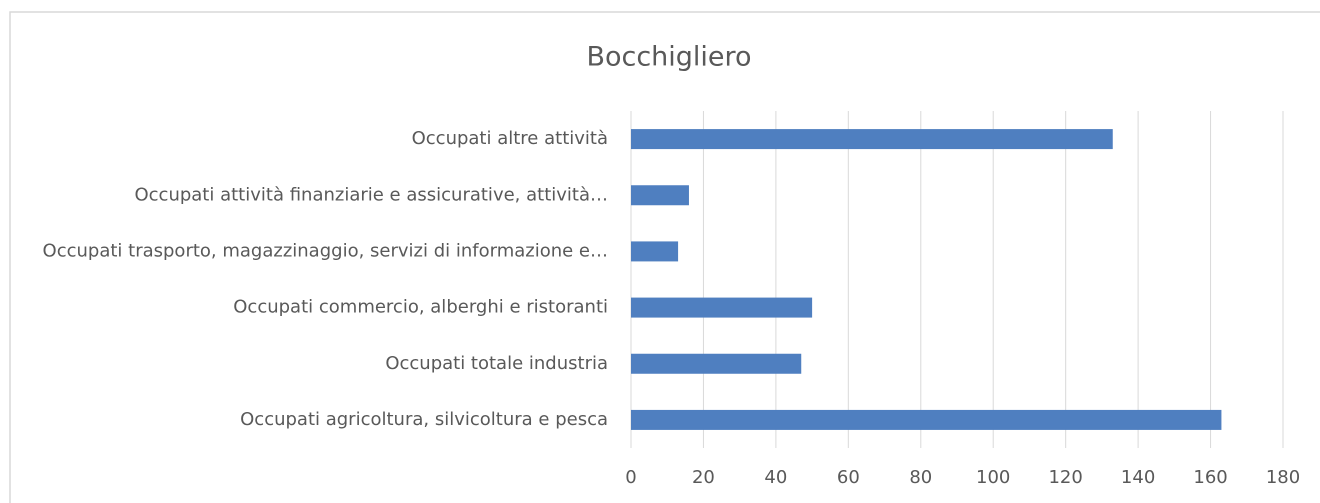 Image resolution: width=1320 pixels, height=503 pixels. I want to click on y-tick-label: Occupati totale industria, so click(496, 363).